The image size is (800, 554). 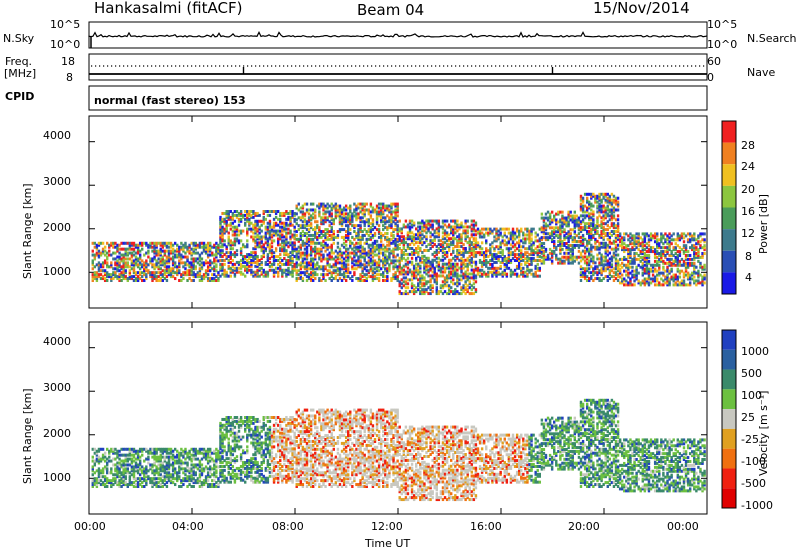 What do you see at coordinates (90, 526) in the screenshot?
I see `xtick: 00:00` at bounding box center [90, 526].